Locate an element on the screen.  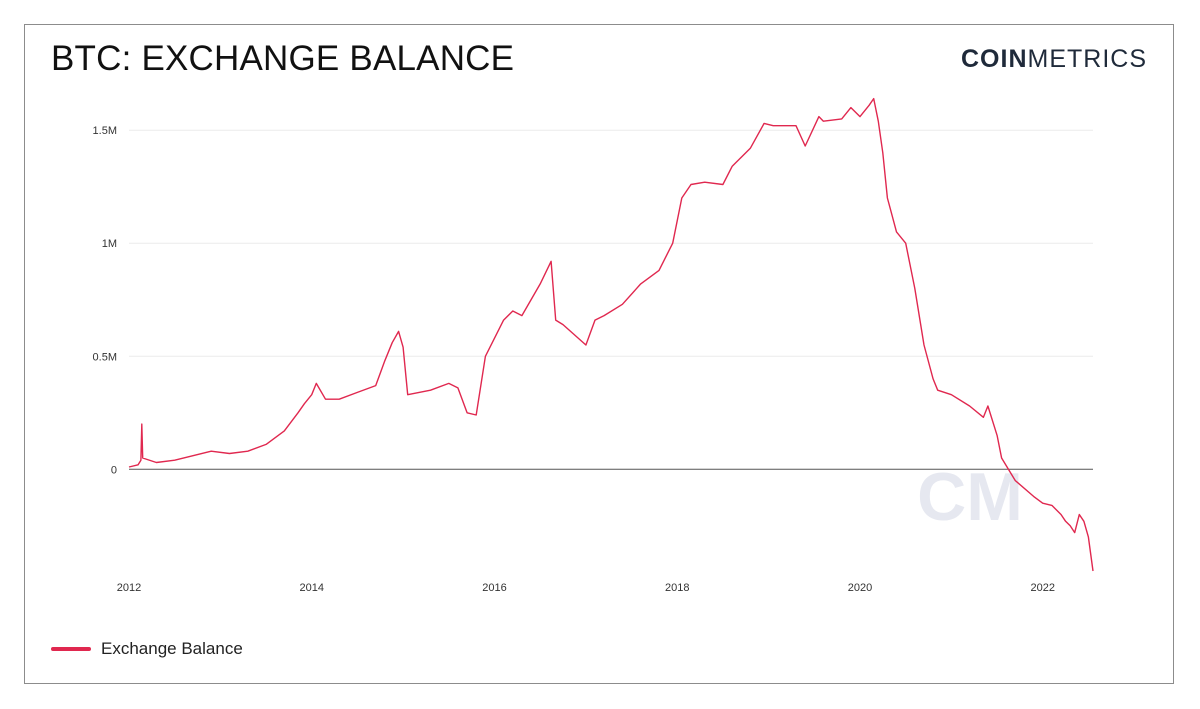
x-tick-label: 2022 is located at coordinates (1043, 588).